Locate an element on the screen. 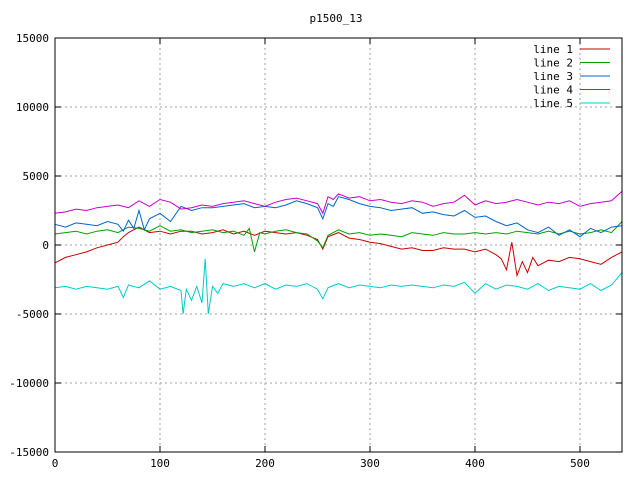 This screenshot has height=480, width=640. x-tick-label: 100 is located at coordinates (160, 463).